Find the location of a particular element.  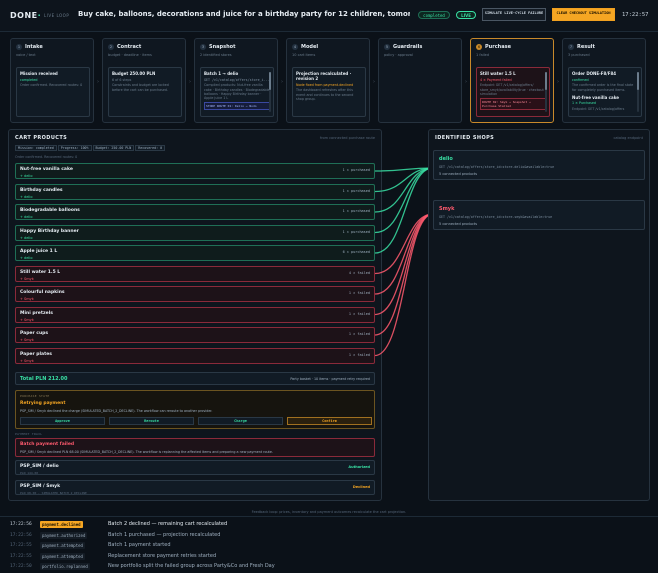

shops-panel-hint: catalog endpoint is located at coordinates (628, 138).